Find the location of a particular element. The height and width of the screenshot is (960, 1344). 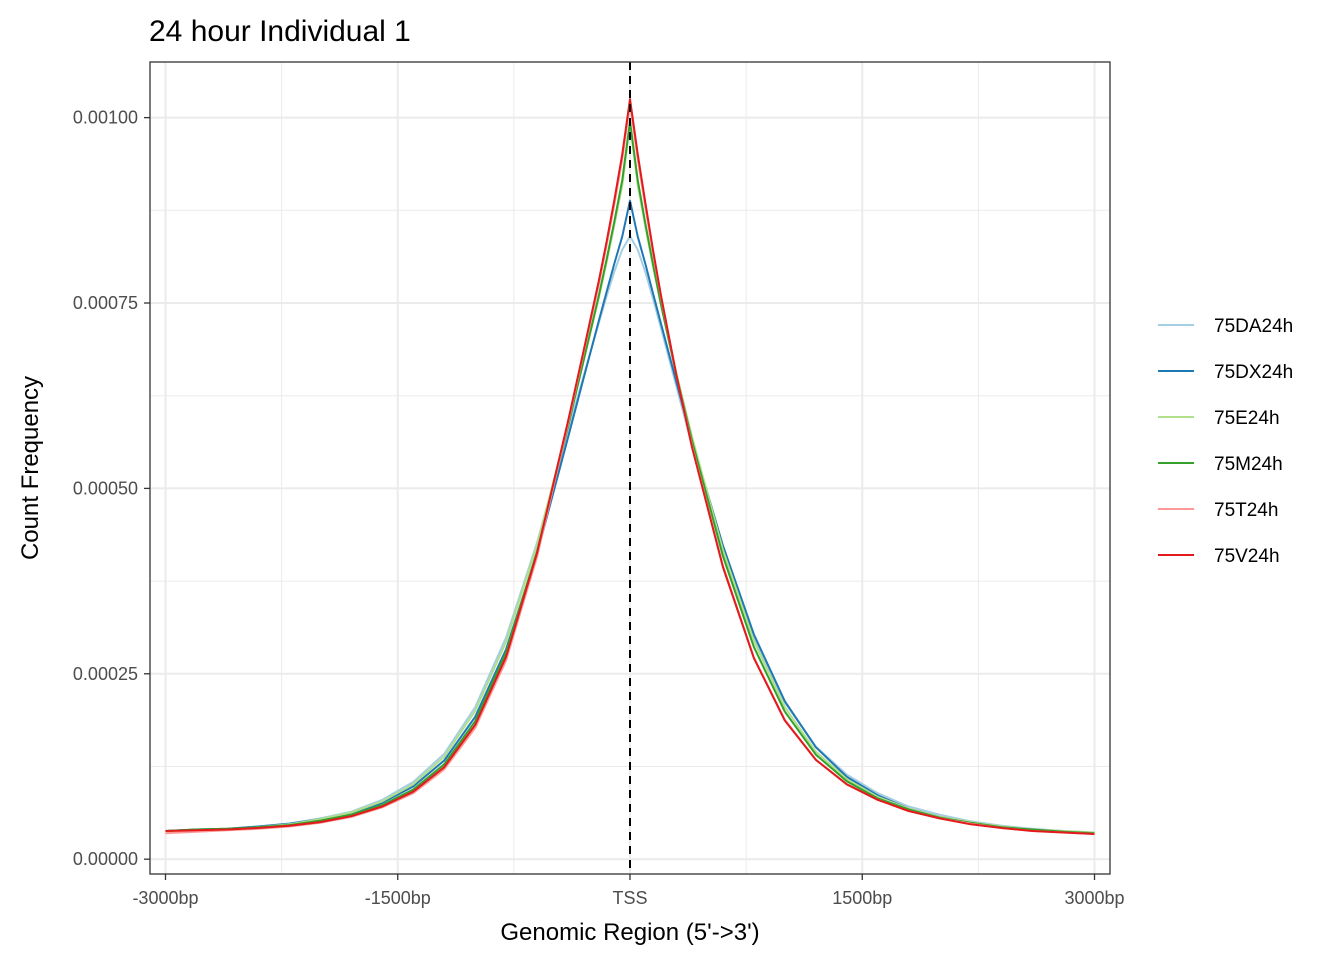

legend-item-75DX24h: 75DX24h is located at coordinates (1225, 372).